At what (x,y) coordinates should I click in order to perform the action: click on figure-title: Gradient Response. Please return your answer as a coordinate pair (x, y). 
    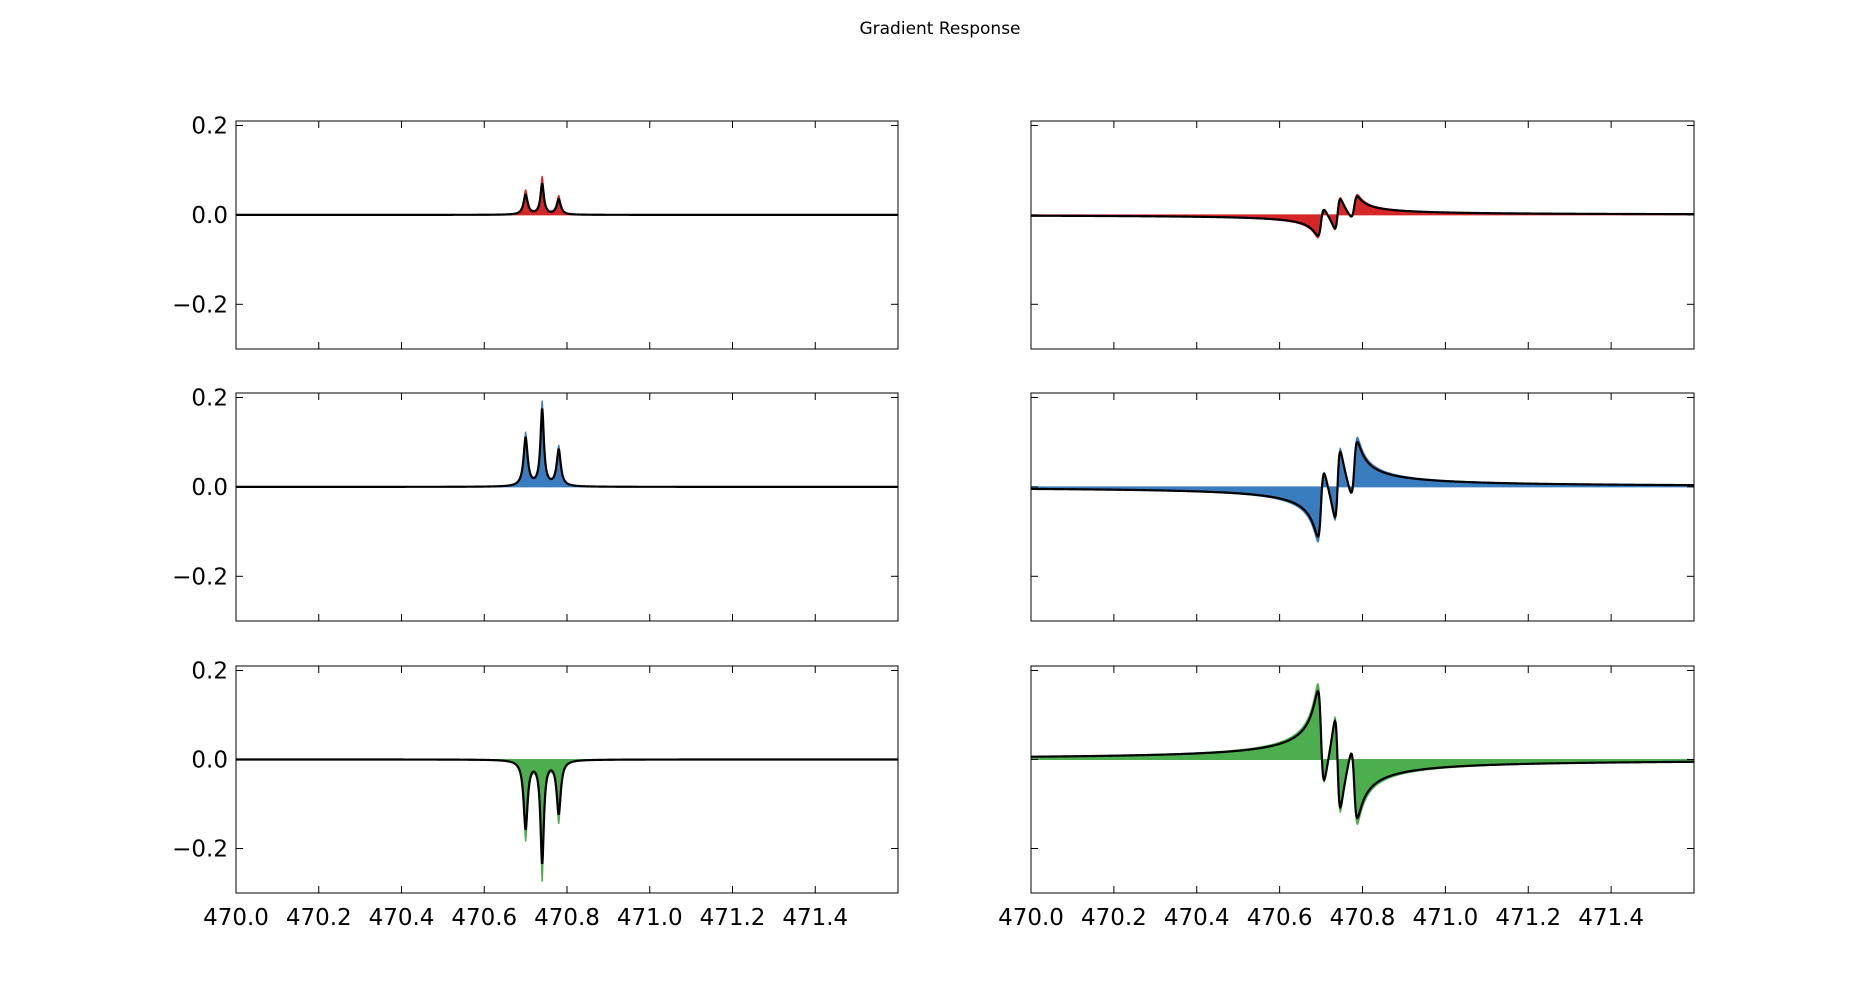
    Looking at the image, I should click on (939, 29).